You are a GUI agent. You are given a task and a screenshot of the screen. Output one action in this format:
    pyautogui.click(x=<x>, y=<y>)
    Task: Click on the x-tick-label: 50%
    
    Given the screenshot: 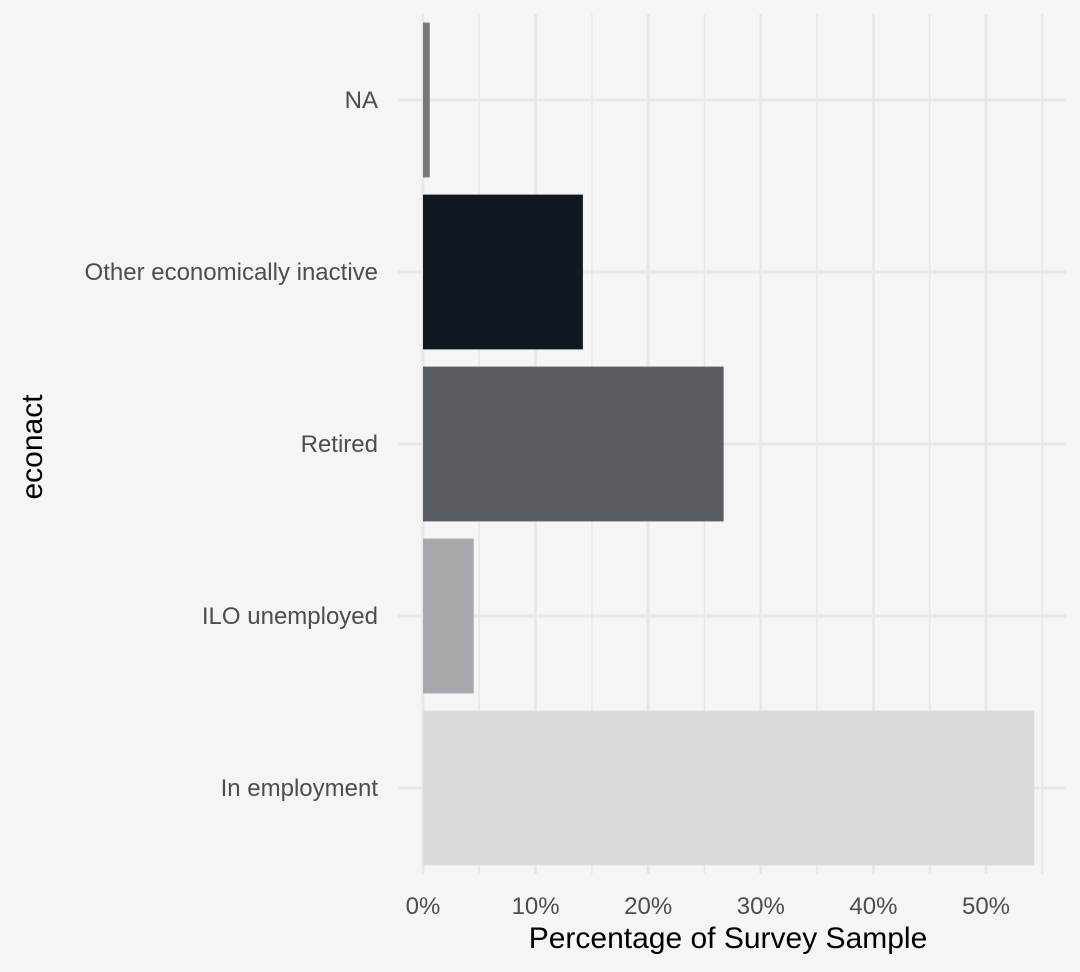 What is the action you would take?
    pyautogui.click(x=986, y=906)
    